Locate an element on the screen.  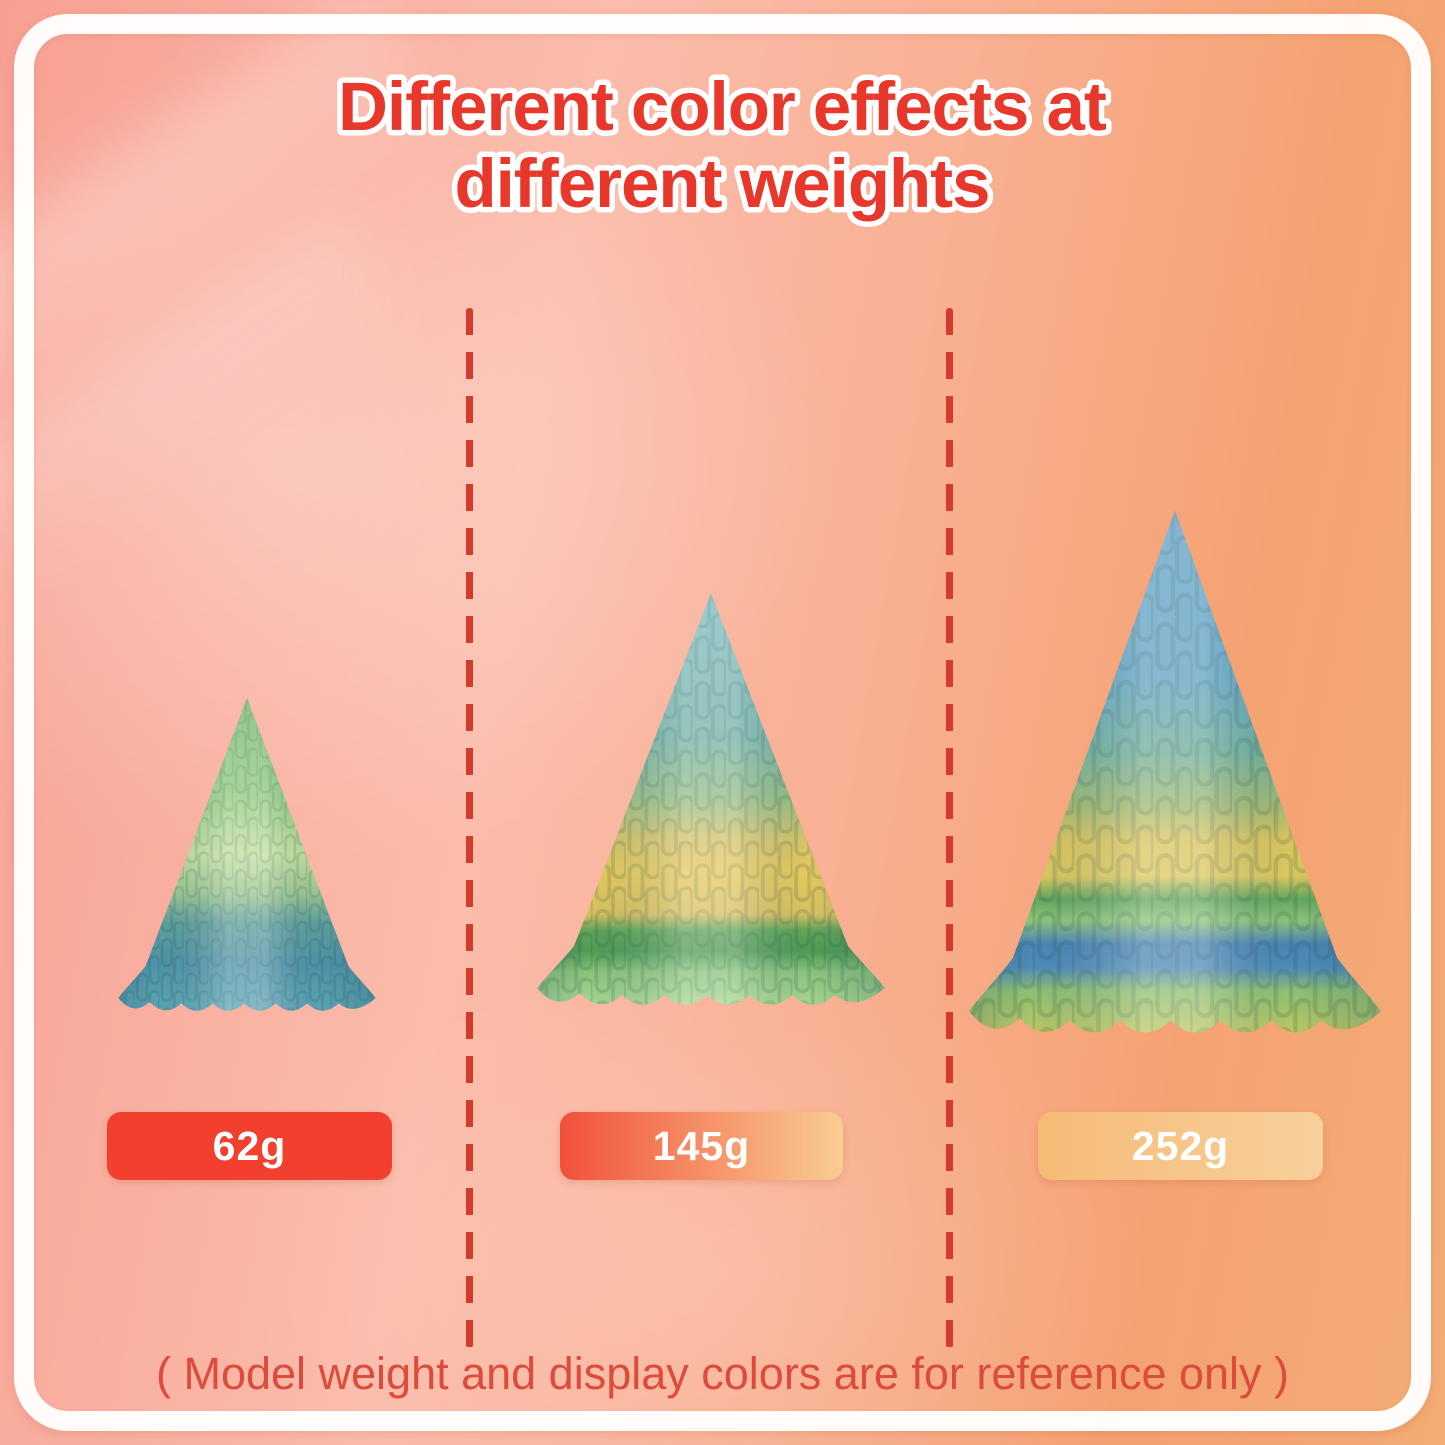
title-line-2: different weights is located at coordinates (721, 183).